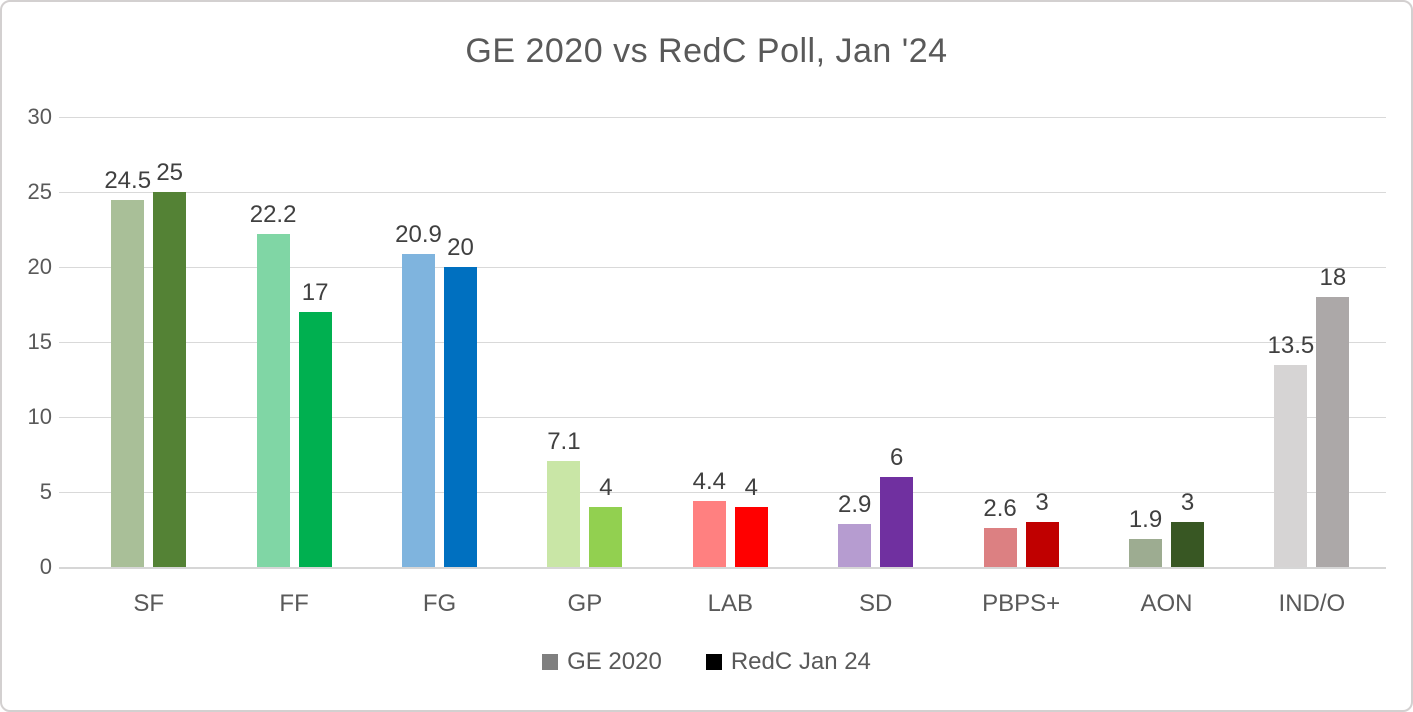 The height and width of the screenshot is (712, 1413). What do you see at coordinates (45, 491) in the screenshot?
I see `y-tick-label: 5` at bounding box center [45, 491].